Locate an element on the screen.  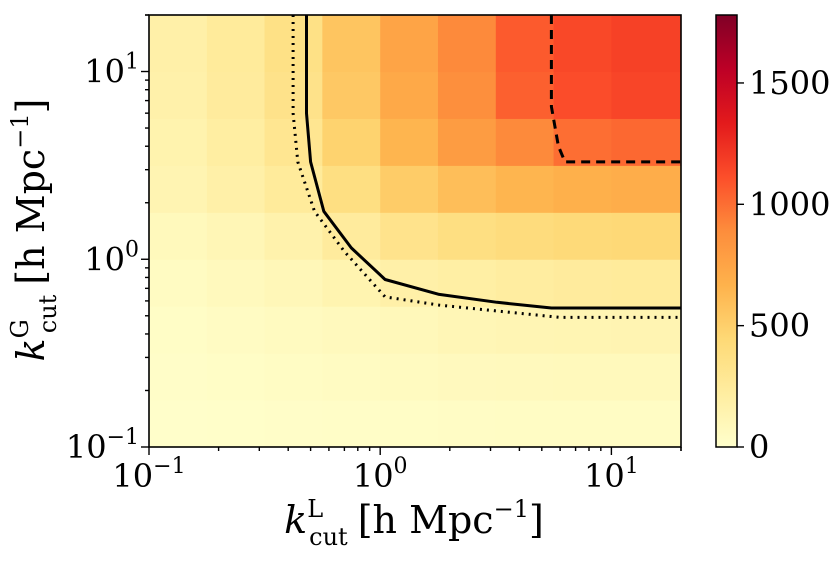
x-tick-label: 10⁻¹ is located at coordinates (148, 474).